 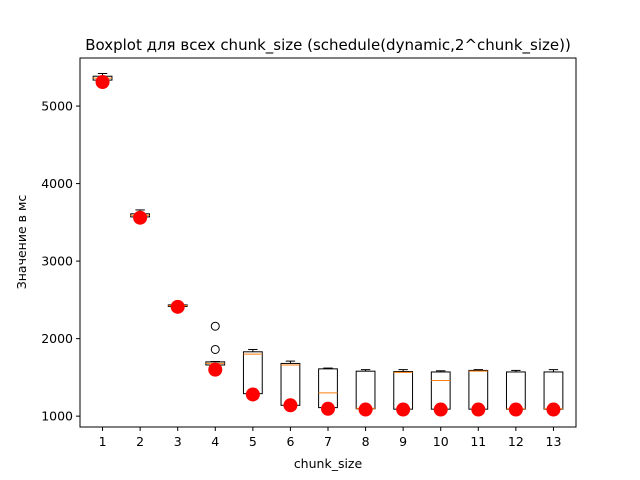 What do you see at coordinates (57, 106) in the screenshot?
I see `y-tick-label: 5000` at bounding box center [57, 106].